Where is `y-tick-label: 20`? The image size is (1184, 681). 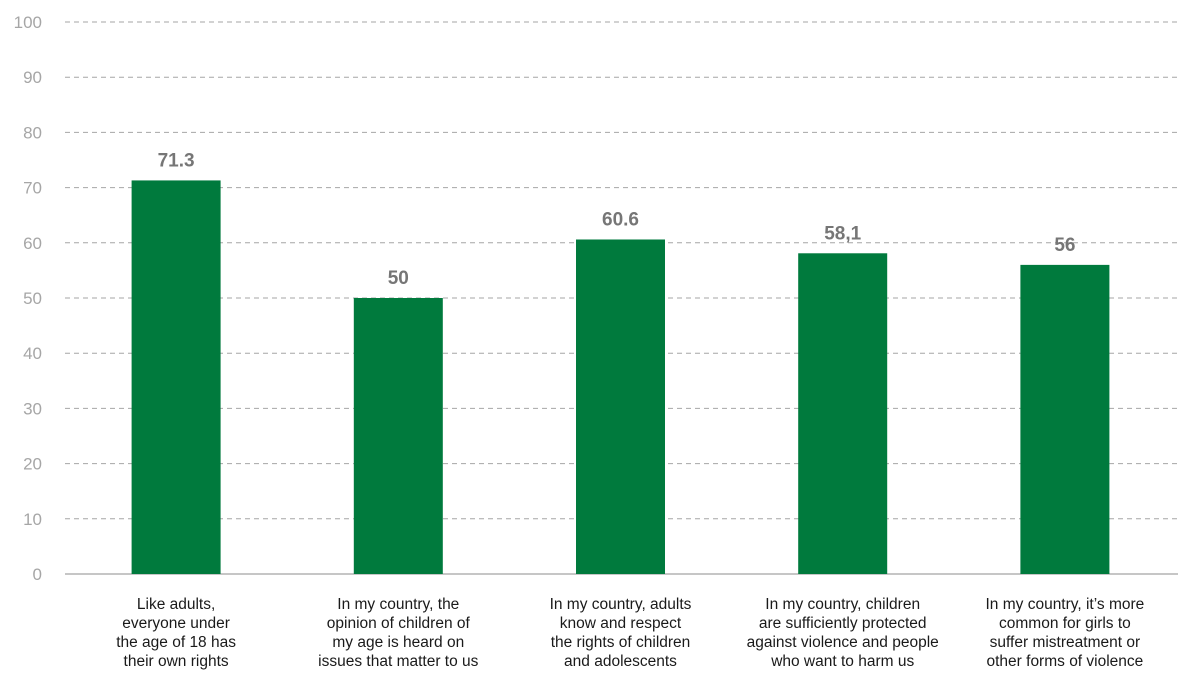 y-tick-label: 20 is located at coordinates (32, 464).